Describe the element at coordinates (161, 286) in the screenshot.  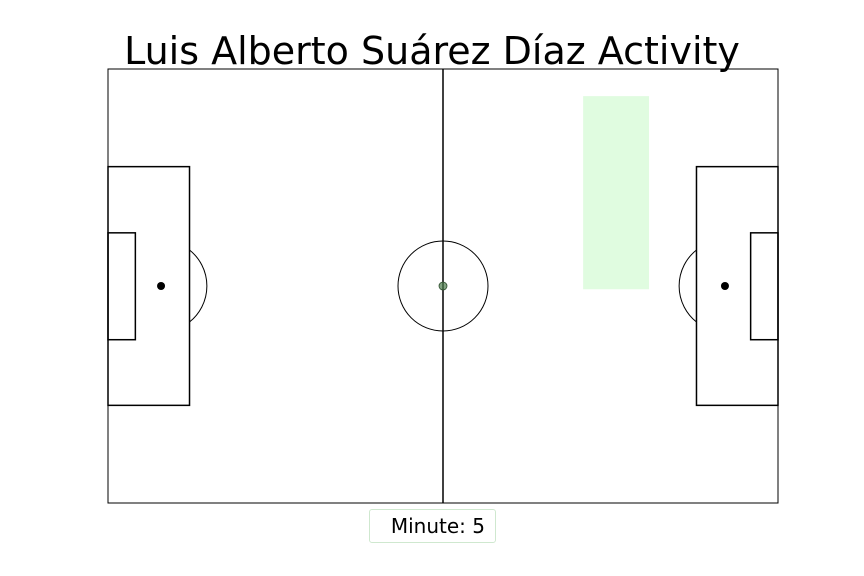
I see `left-penalty-spot` at that location.